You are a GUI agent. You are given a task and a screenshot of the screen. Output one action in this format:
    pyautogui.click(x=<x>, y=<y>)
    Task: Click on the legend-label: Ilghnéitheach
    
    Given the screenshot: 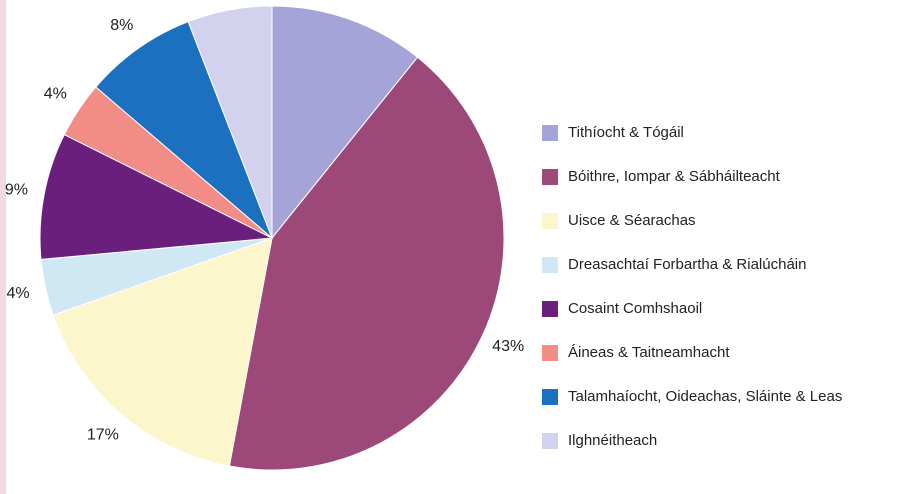 What is the action you would take?
    pyautogui.click(x=612, y=440)
    